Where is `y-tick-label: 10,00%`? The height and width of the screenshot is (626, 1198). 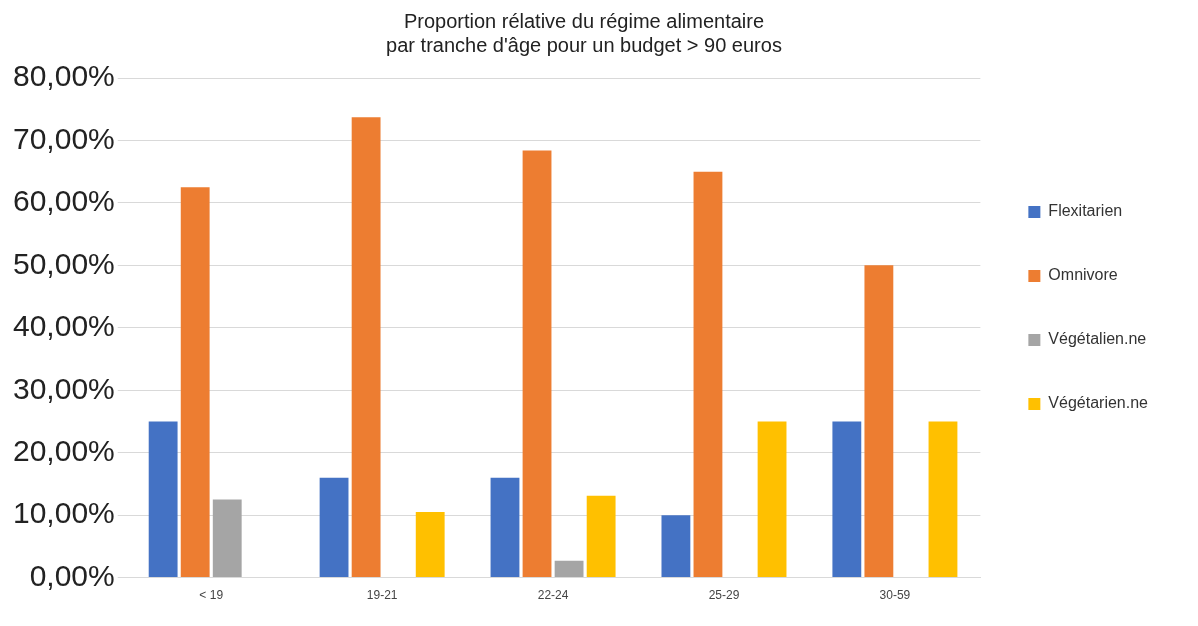
y-tick-label: 10,00% is located at coordinates (64, 513).